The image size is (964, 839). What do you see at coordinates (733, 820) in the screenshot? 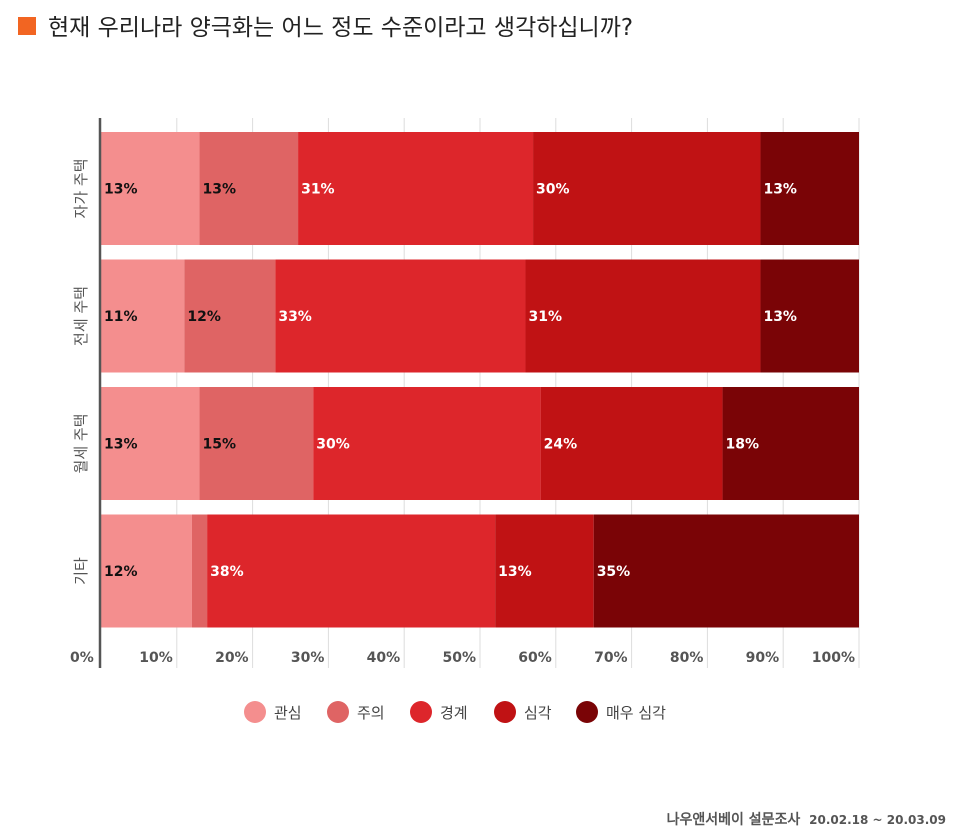
I see `source-label: 나우앤서베이 설문조사` at bounding box center [733, 820].